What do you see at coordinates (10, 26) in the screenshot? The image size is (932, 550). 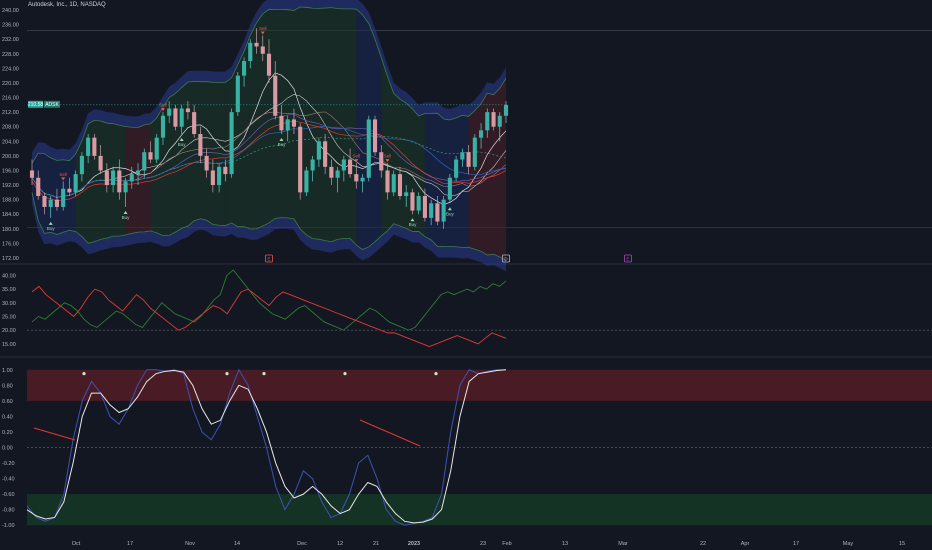 I see `price-tick-label: 236.00` at bounding box center [10, 26].